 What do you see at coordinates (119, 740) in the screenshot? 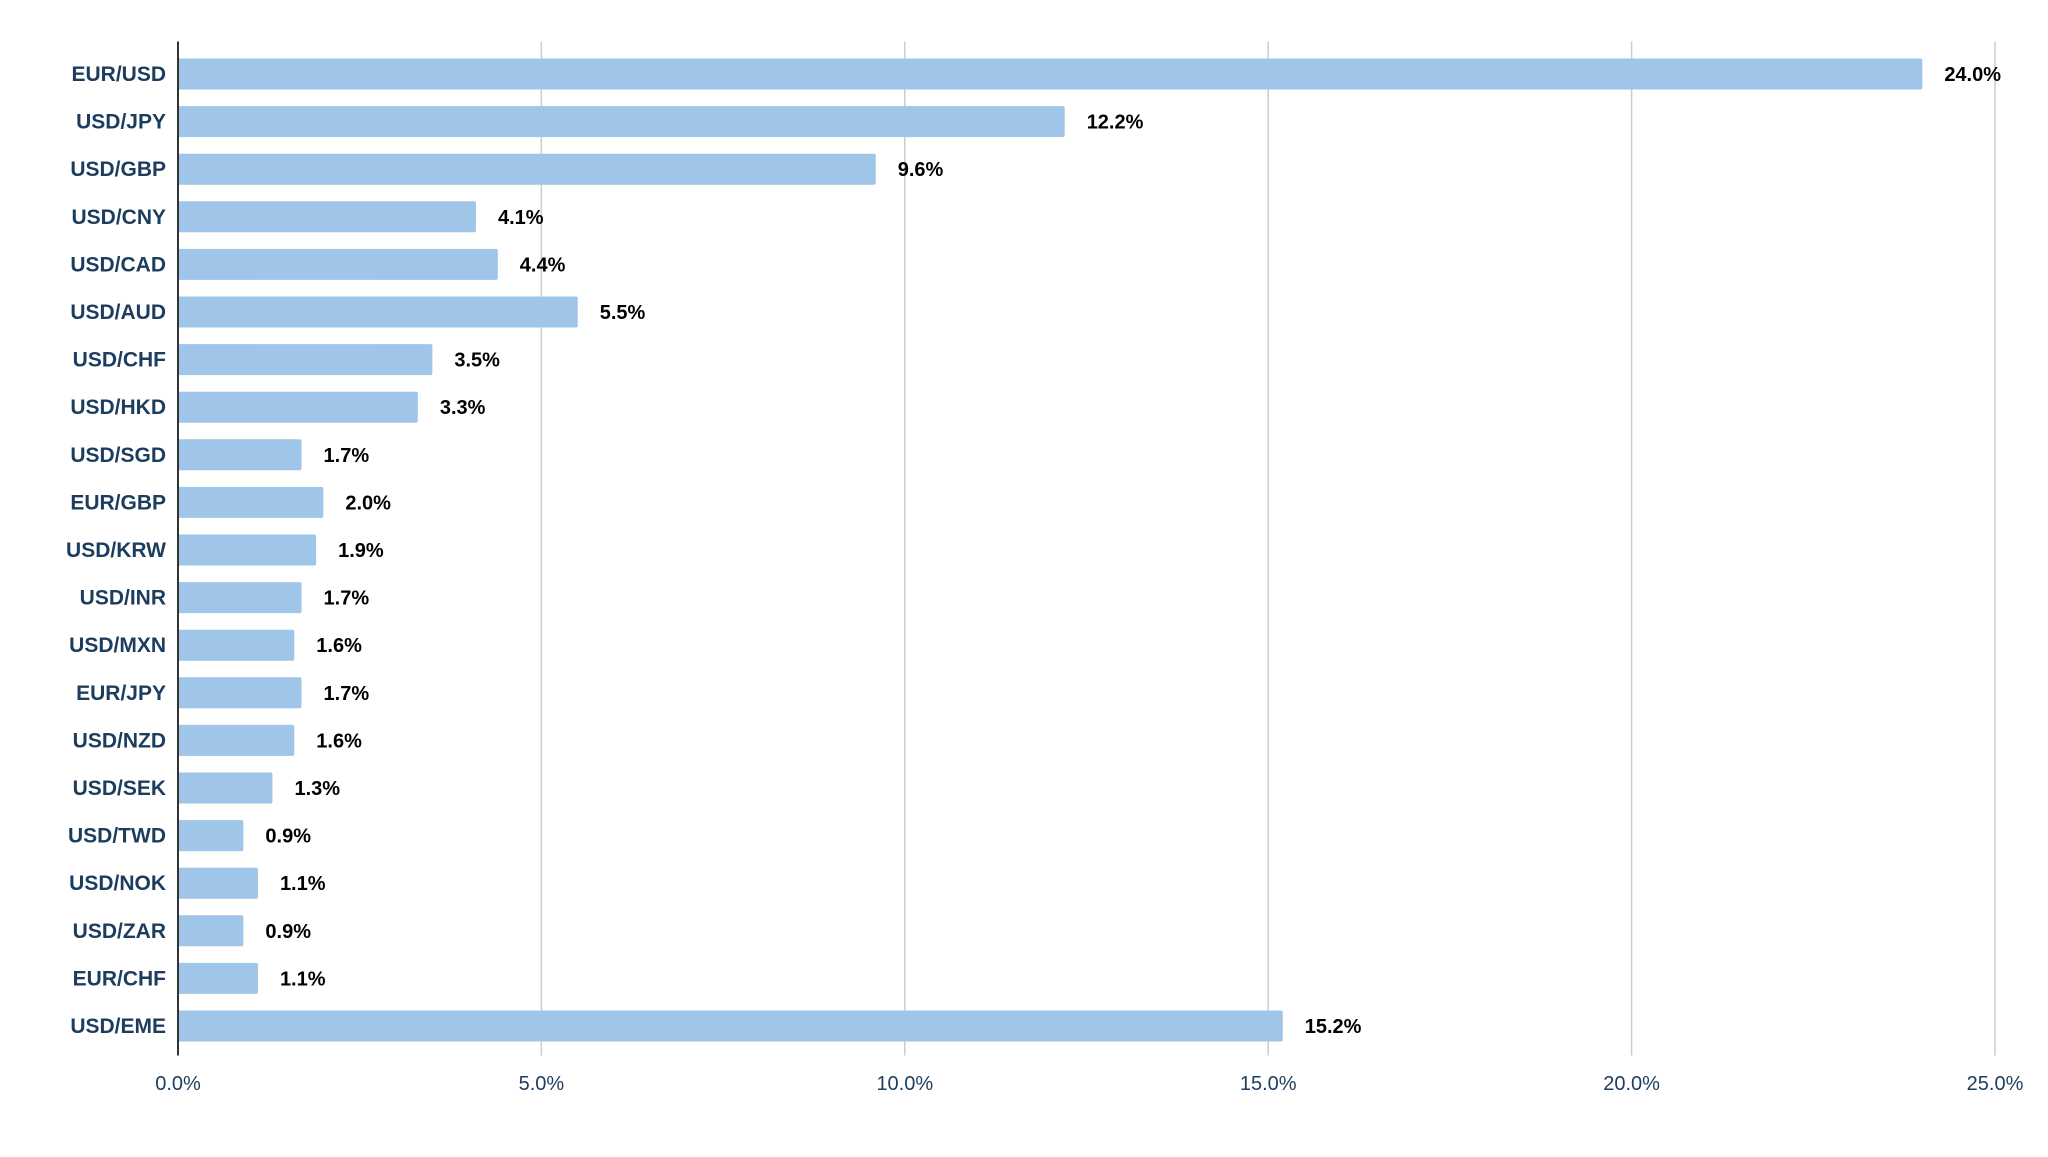
I see `category-label: USD/NZD` at bounding box center [119, 740].